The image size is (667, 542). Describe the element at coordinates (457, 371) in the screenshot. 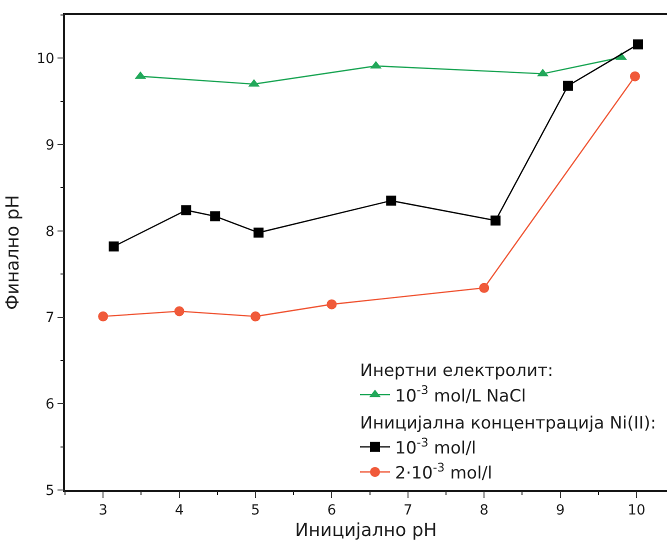

I see `legend-title: Инертни електролит:` at that location.